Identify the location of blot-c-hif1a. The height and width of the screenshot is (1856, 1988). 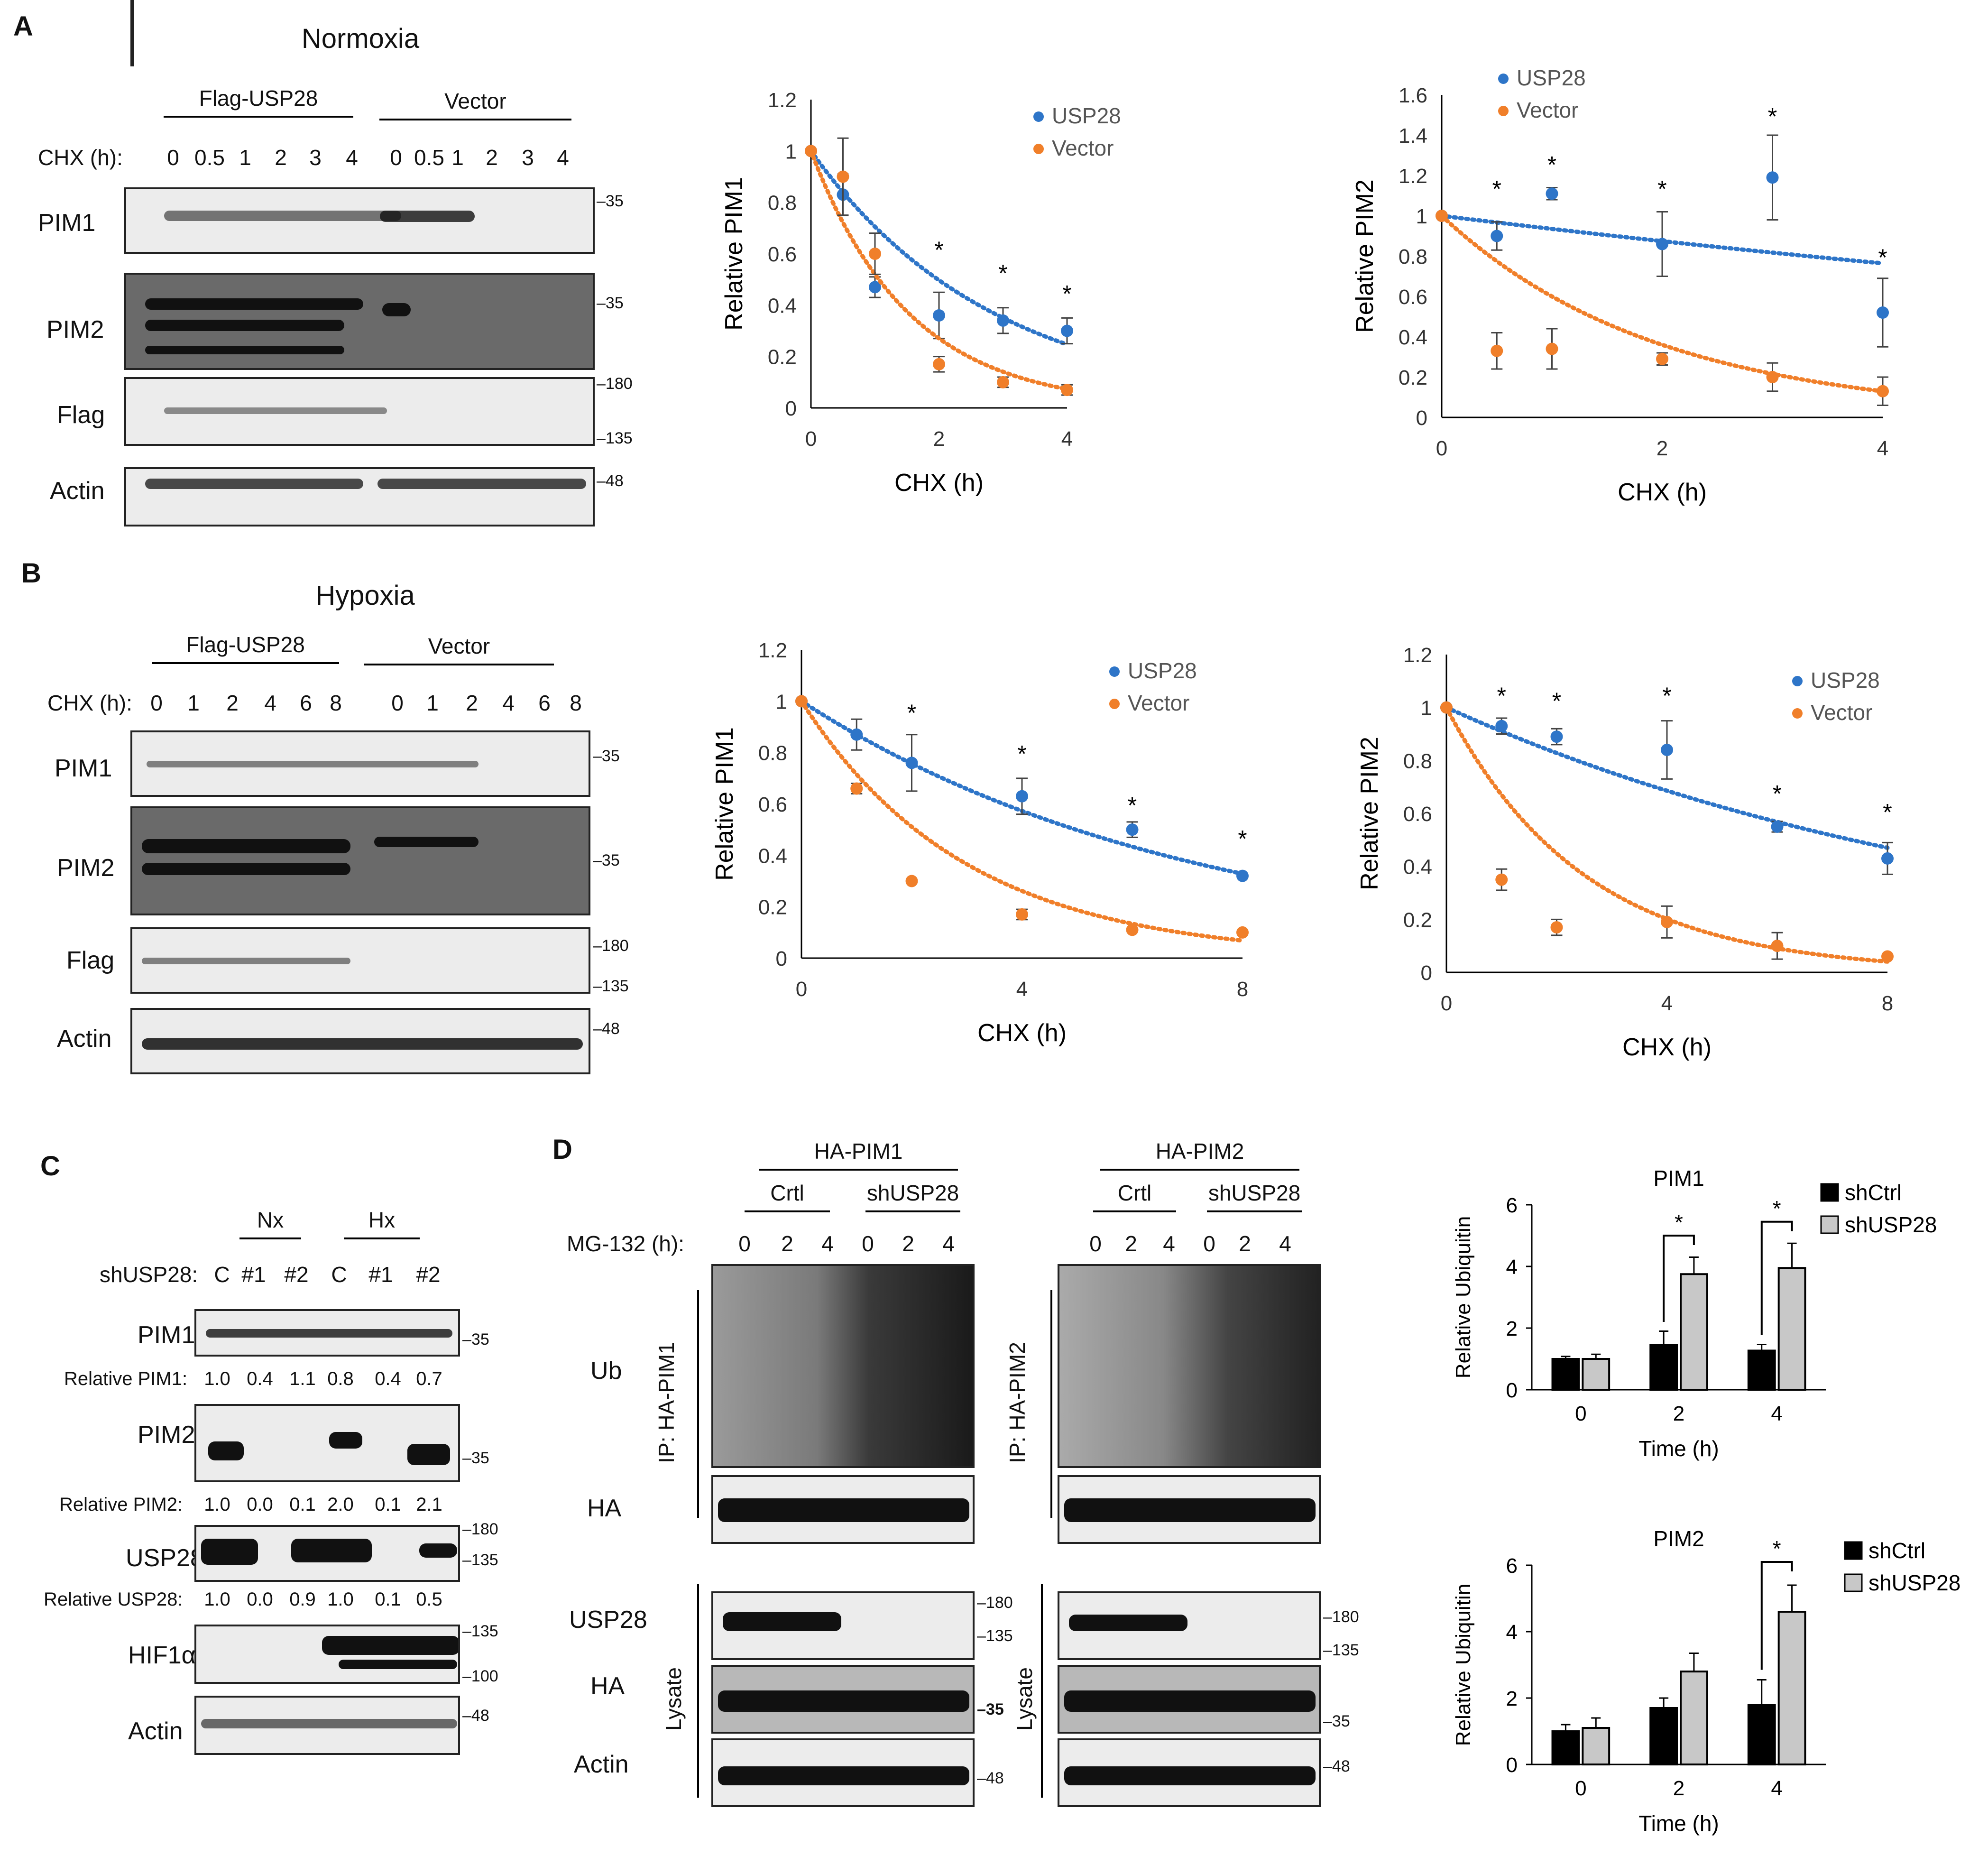
(327, 1654).